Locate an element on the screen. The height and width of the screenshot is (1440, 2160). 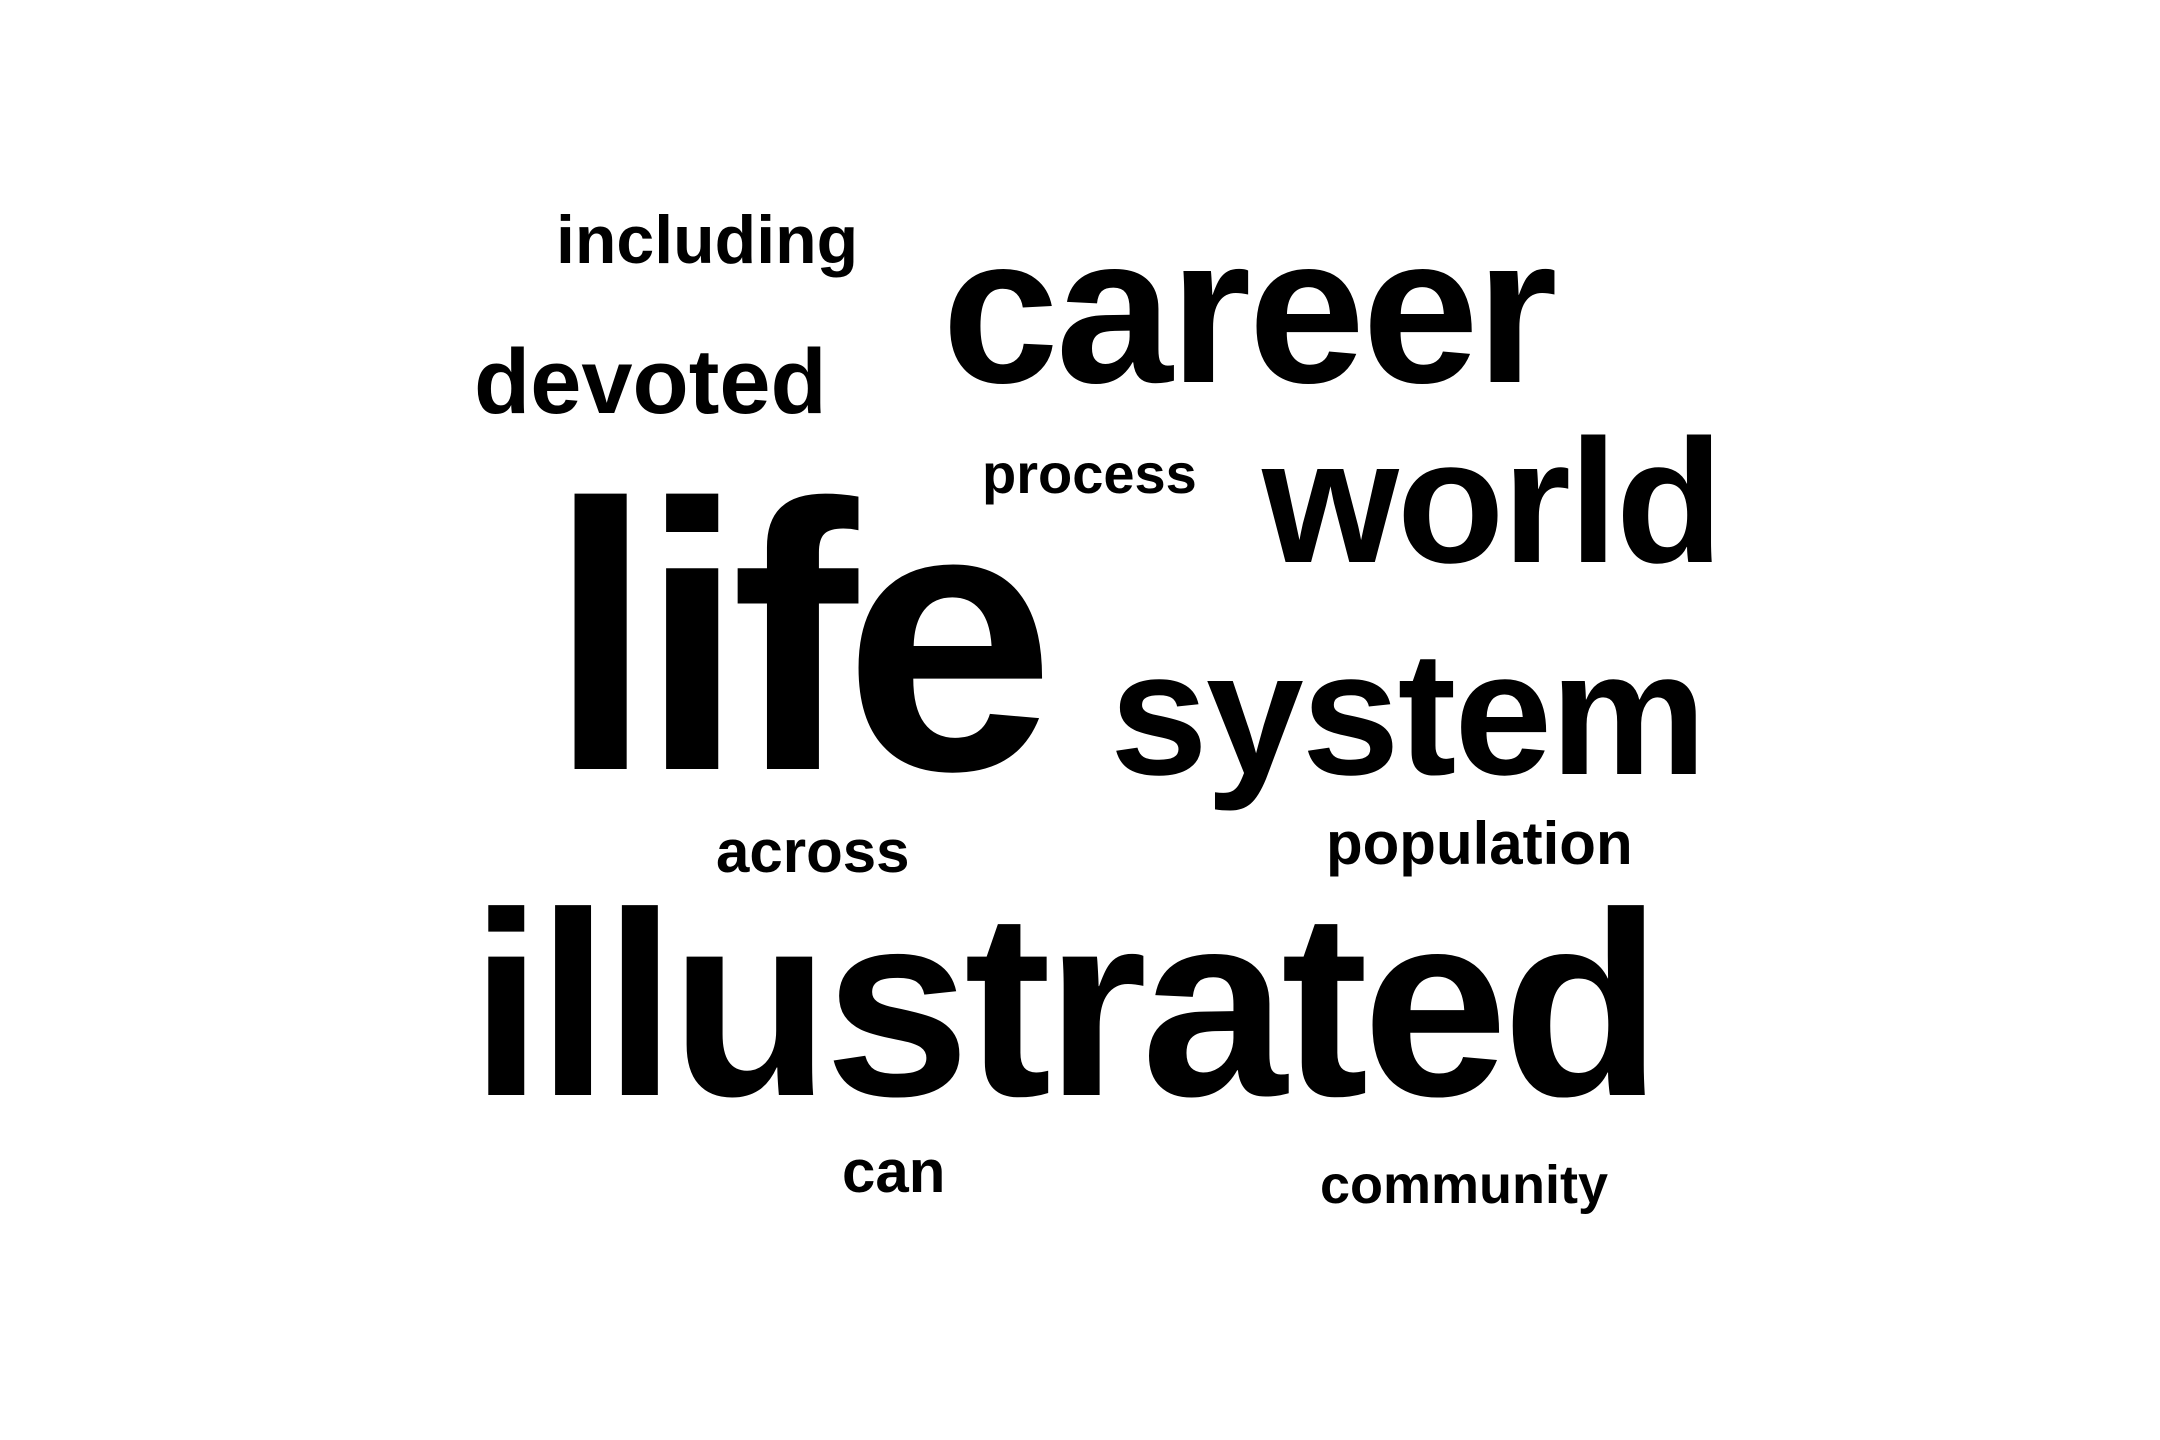
word-population: population is located at coordinates (1479, 843).